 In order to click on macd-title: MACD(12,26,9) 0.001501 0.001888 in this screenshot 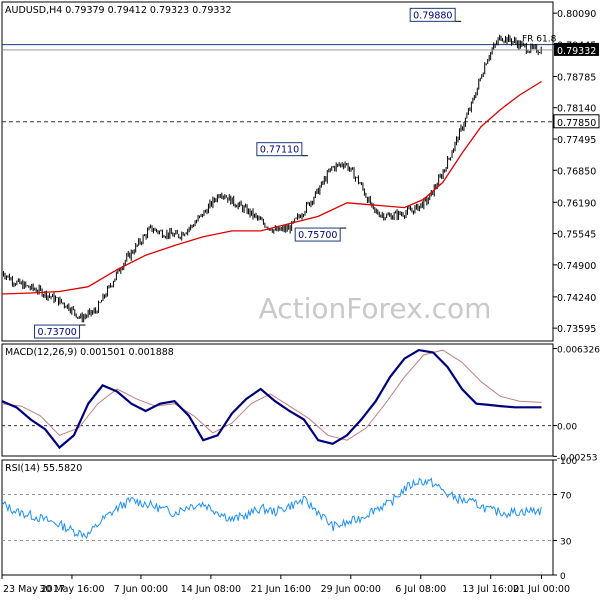, I will do `click(89, 352)`.